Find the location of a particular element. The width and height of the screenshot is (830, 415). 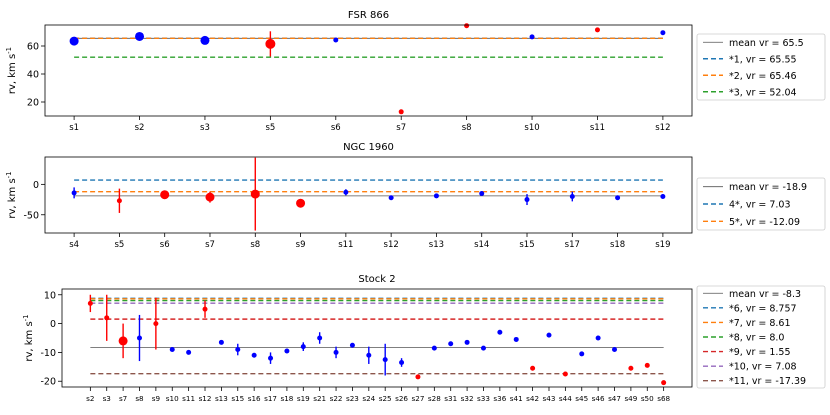

legend-label: 4*, vr = 7.03 is located at coordinates (760, 205).